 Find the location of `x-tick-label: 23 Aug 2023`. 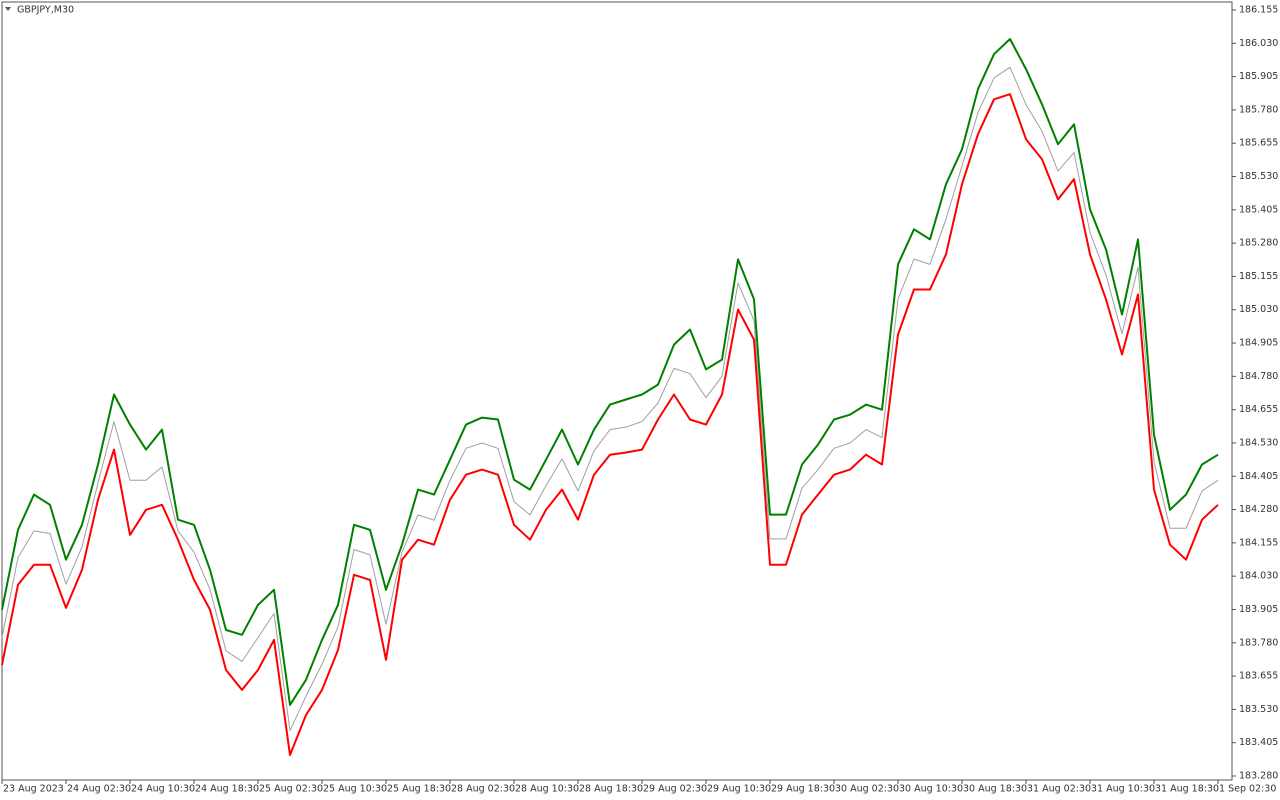

x-tick-label: 23 Aug 2023 is located at coordinates (33, 789).